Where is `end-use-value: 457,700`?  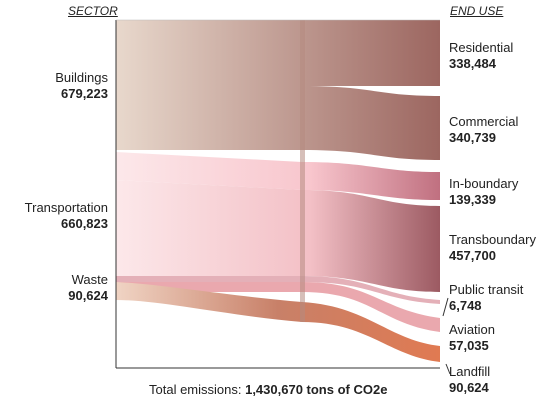 end-use-value: 457,700 is located at coordinates (472, 255).